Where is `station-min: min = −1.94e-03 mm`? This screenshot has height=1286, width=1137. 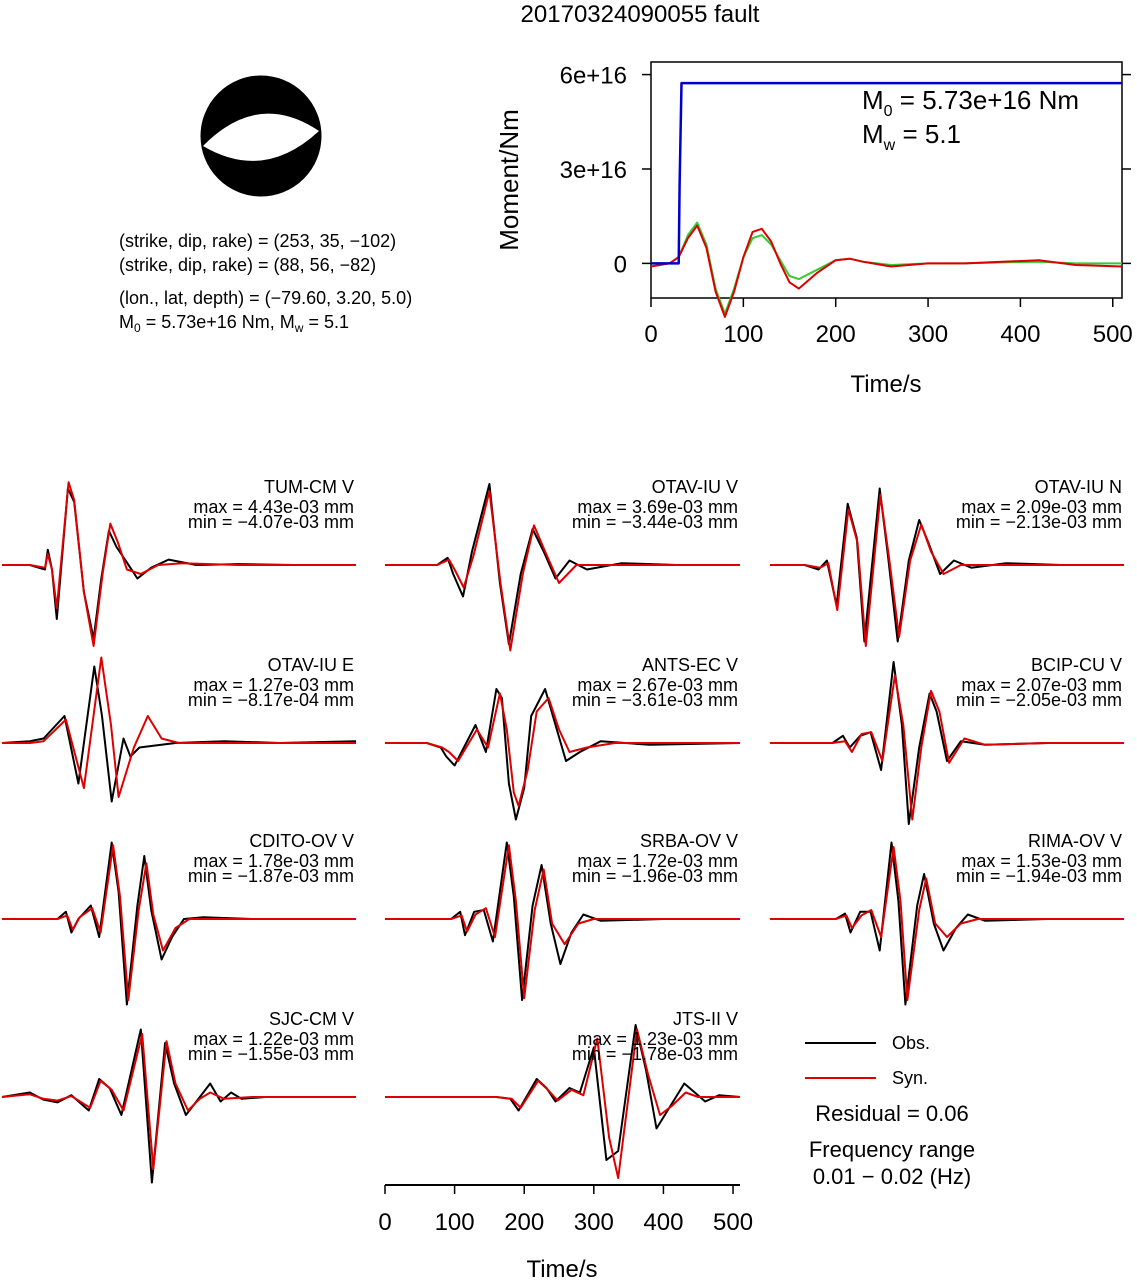
station-min: min = −1.94e-03 mm is located at coordinates (1039, 876).